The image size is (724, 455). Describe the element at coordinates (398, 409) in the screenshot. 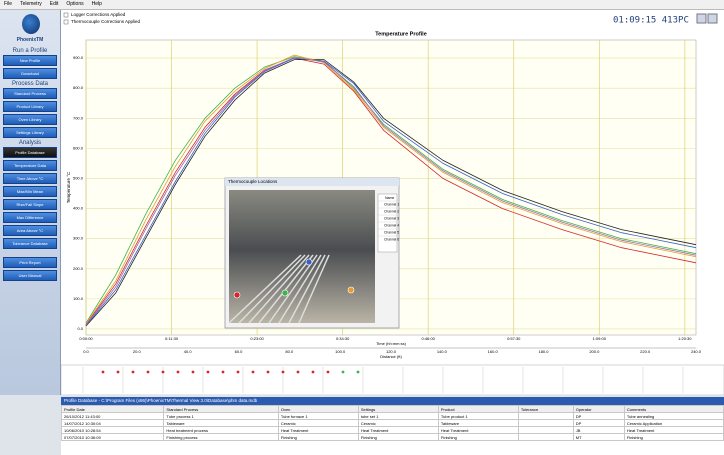

I see `column-header: Settings` at that location.